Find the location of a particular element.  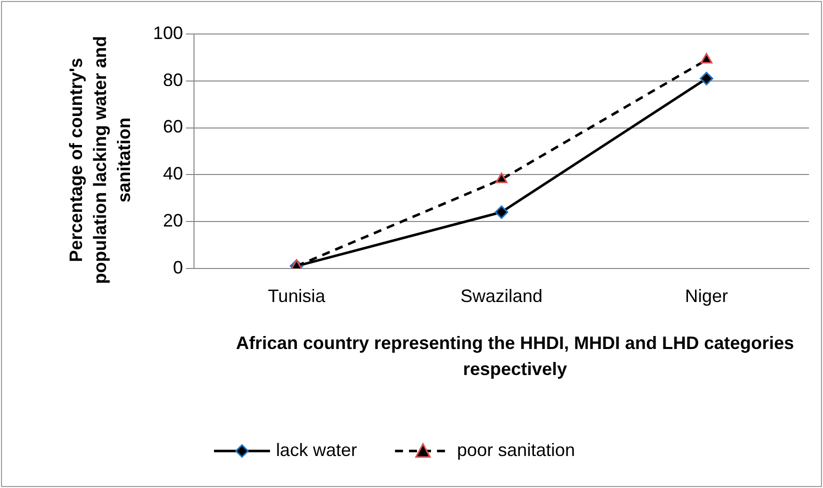

x-tick-label: Tunisia is located at coordinates (297, 296).